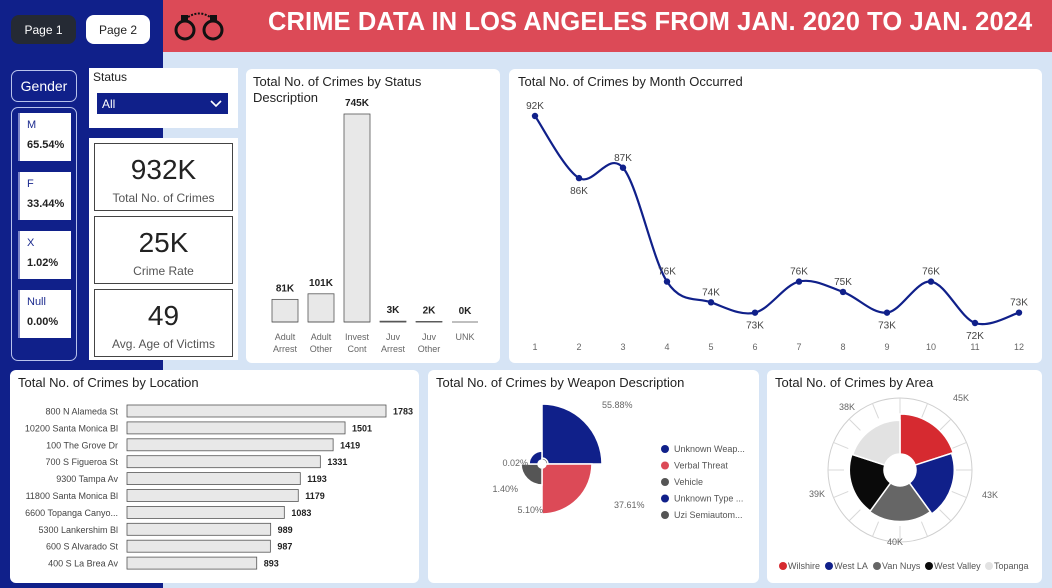 The width and height of the screenshot is (1052, 588). What do you see at coordinates (110, 77) in the screenshot?
I see `status-label: Status` at bounding box center [110, 77].